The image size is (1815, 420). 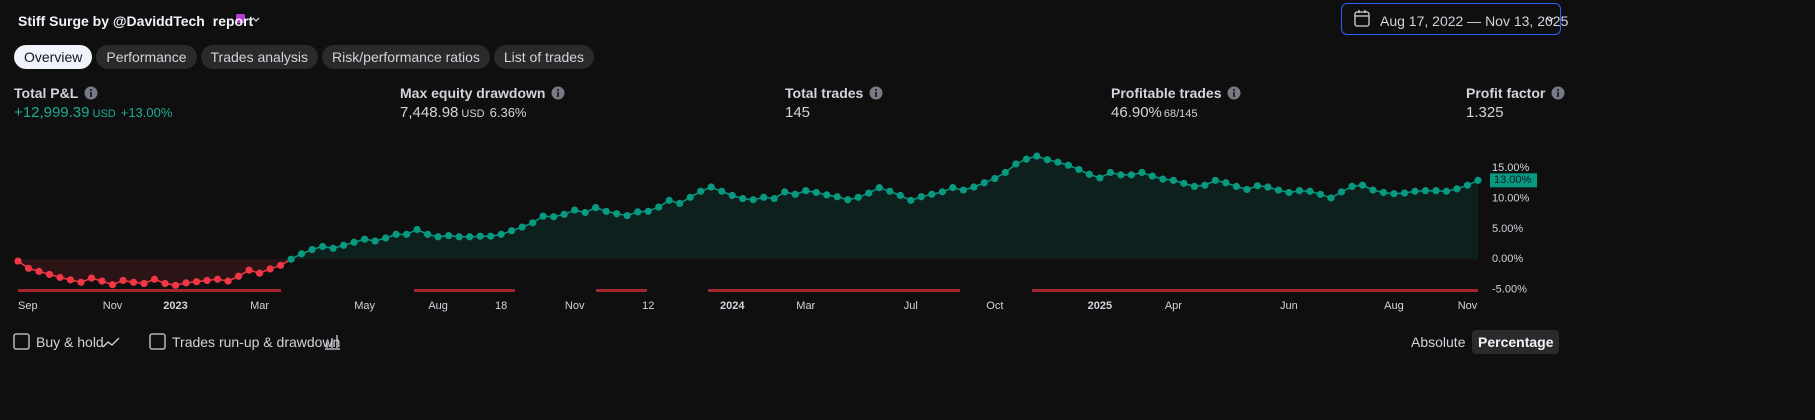 I want to click on y-tick-label: -5.00%, so click(x=1509, y=289).